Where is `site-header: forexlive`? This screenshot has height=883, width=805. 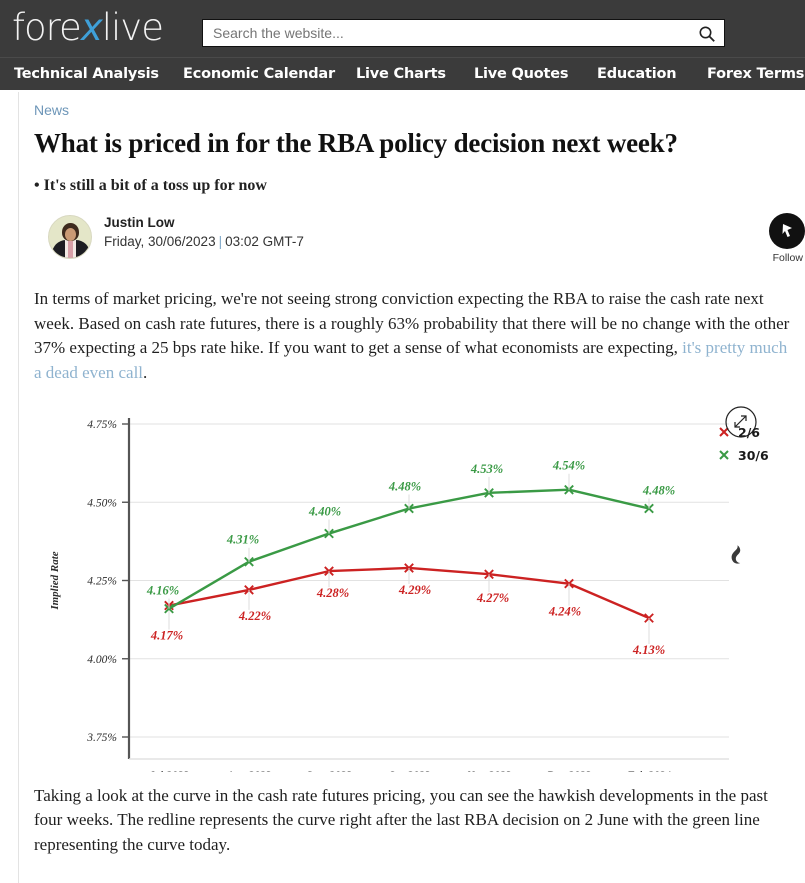
site-header: forexlive is located at coordinates (402, 28).